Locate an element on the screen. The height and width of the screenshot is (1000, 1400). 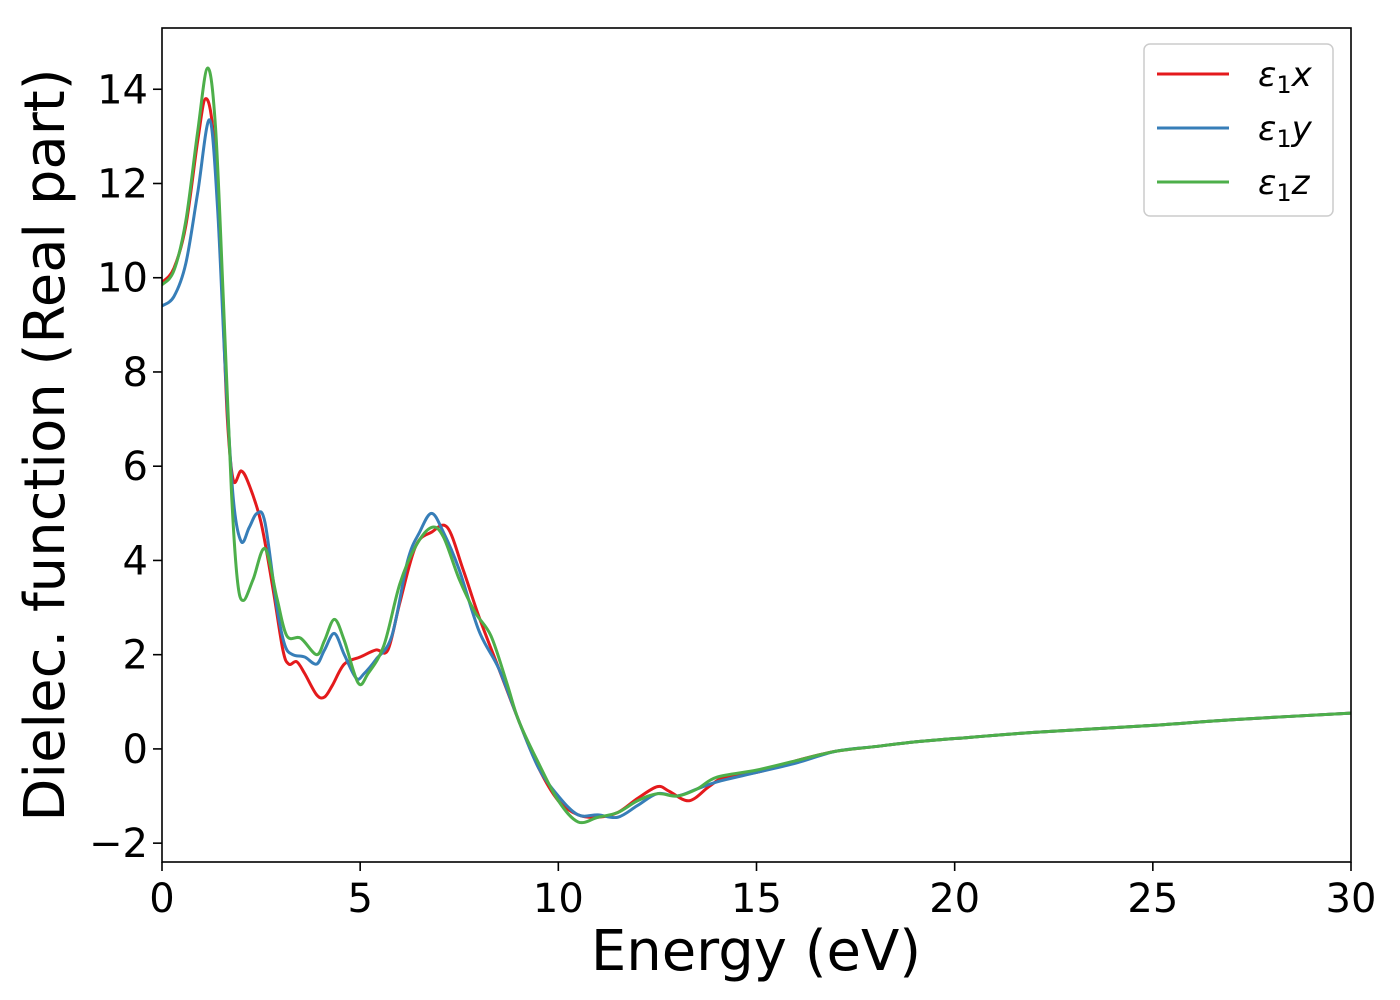
x-tick-label: 0 is located at coordinates (161, 899).